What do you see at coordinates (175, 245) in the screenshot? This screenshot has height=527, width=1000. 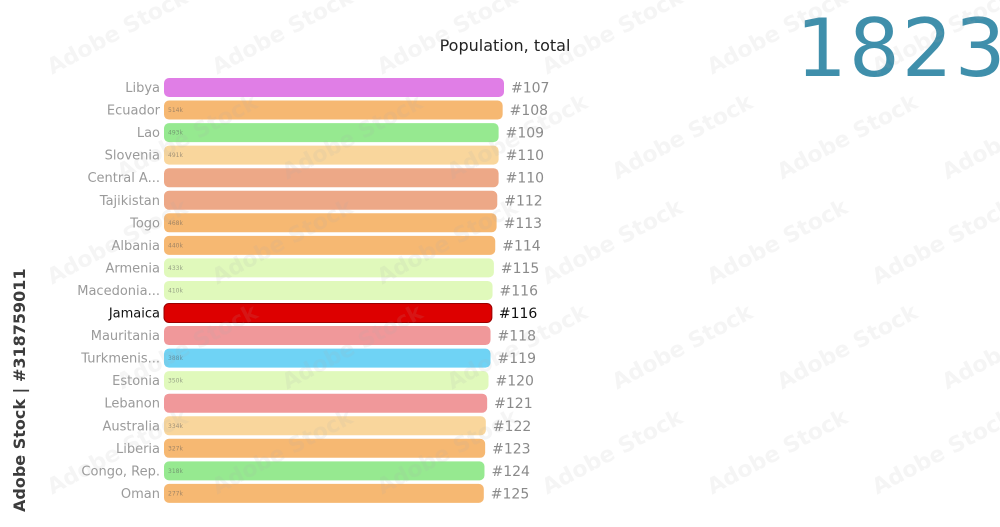 I see `value-label: 440k` at bounding box center [175, 245].